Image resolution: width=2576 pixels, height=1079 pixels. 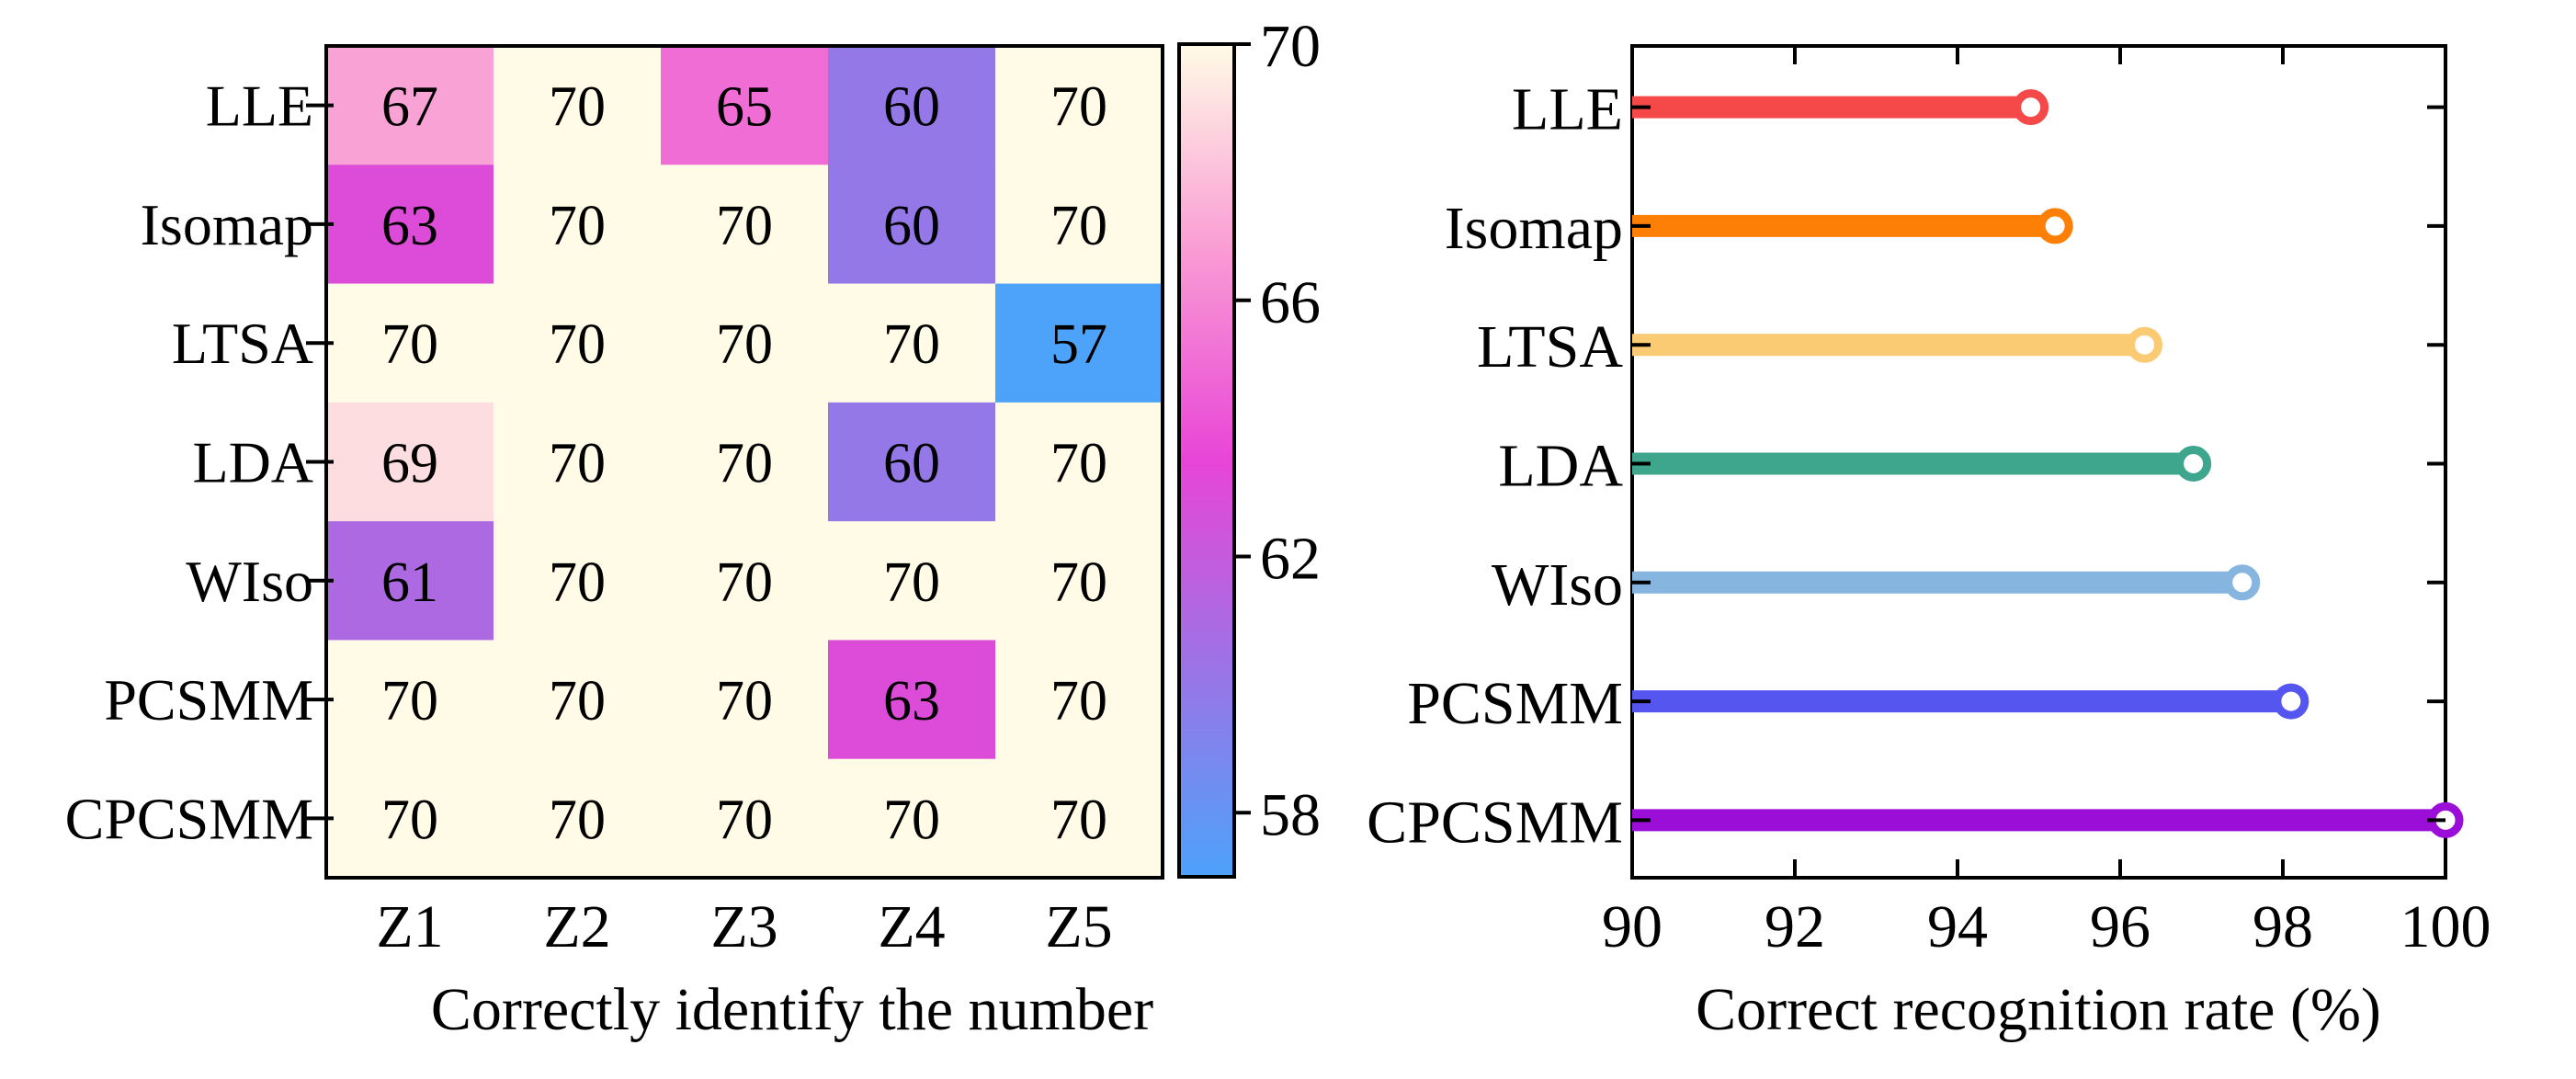 What do you see at coordinates (792, 1009) in the screenshot?
I see `heatmap-x-axis-title: Correctly identify the number` at bounding box center [792, 1009].